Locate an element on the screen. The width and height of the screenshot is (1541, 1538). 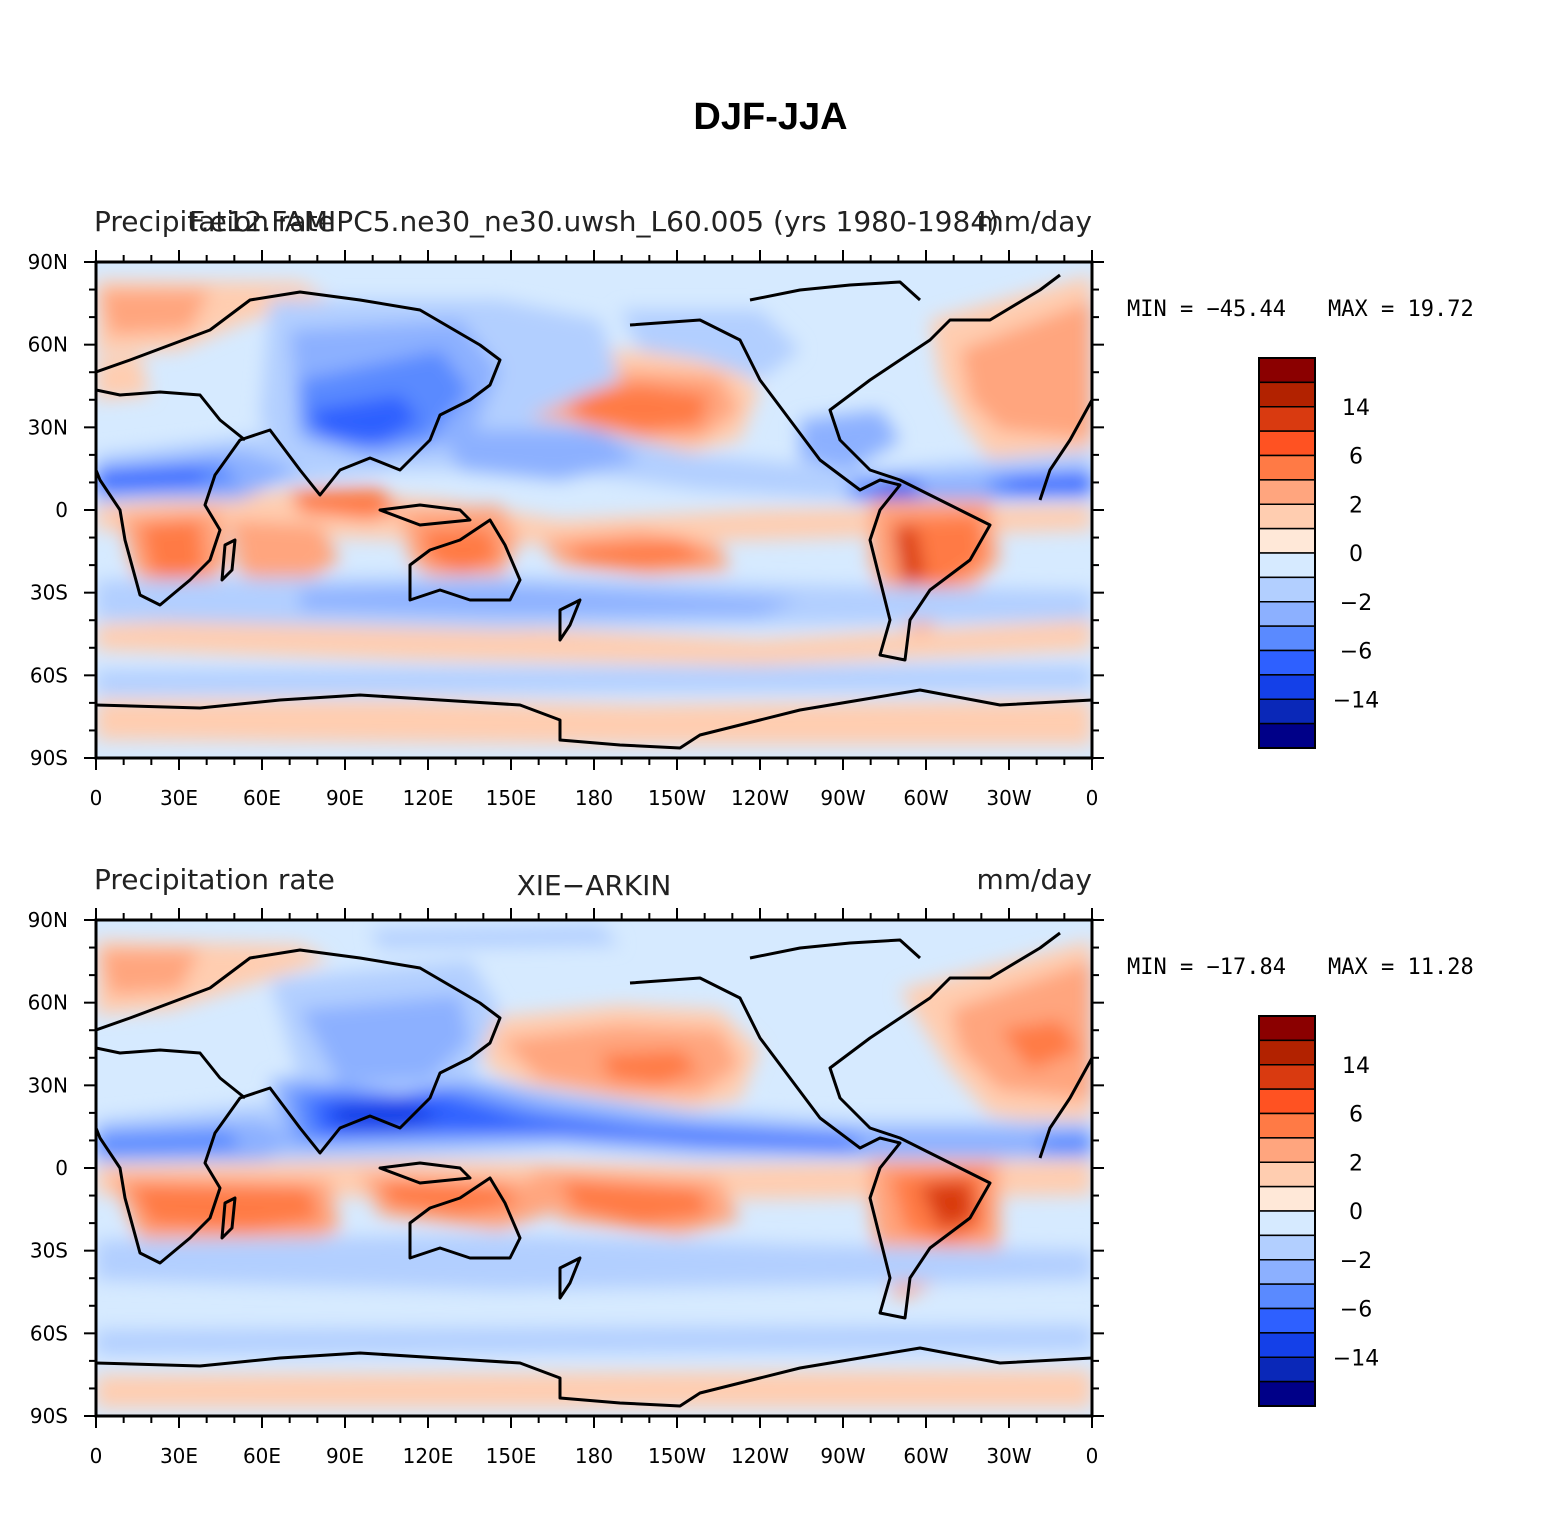
lat-tick-label: 30S is located at coordinates (49, 1251).